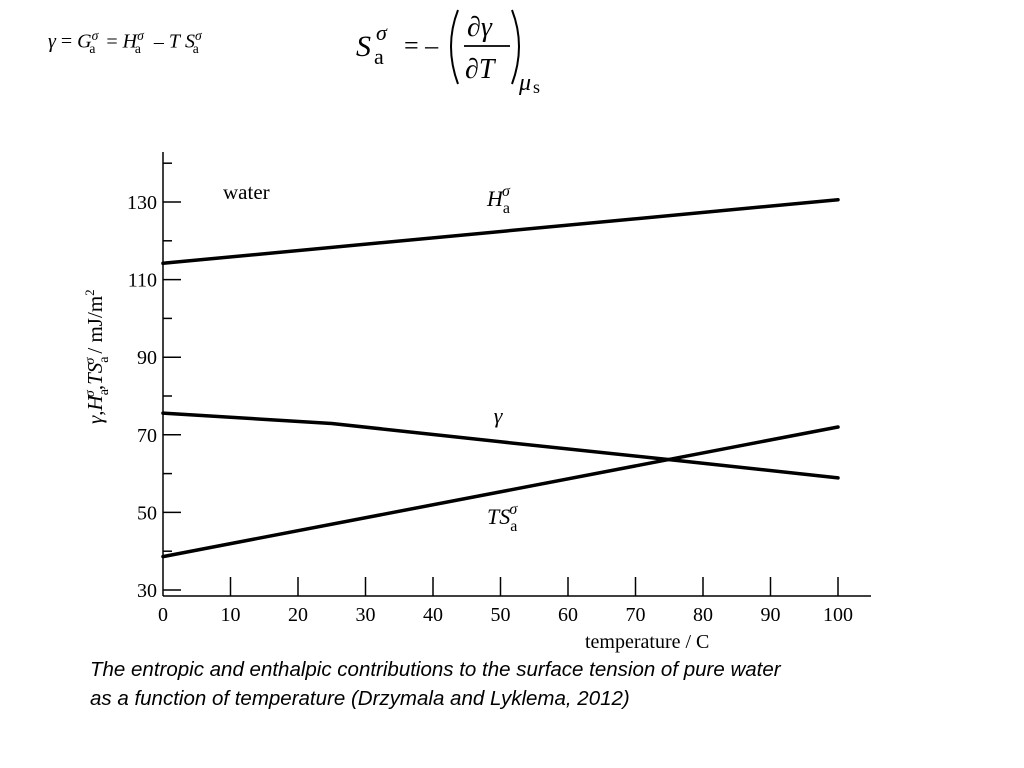  I want to click on entropy-formula-right-paren, so click(515, 47).